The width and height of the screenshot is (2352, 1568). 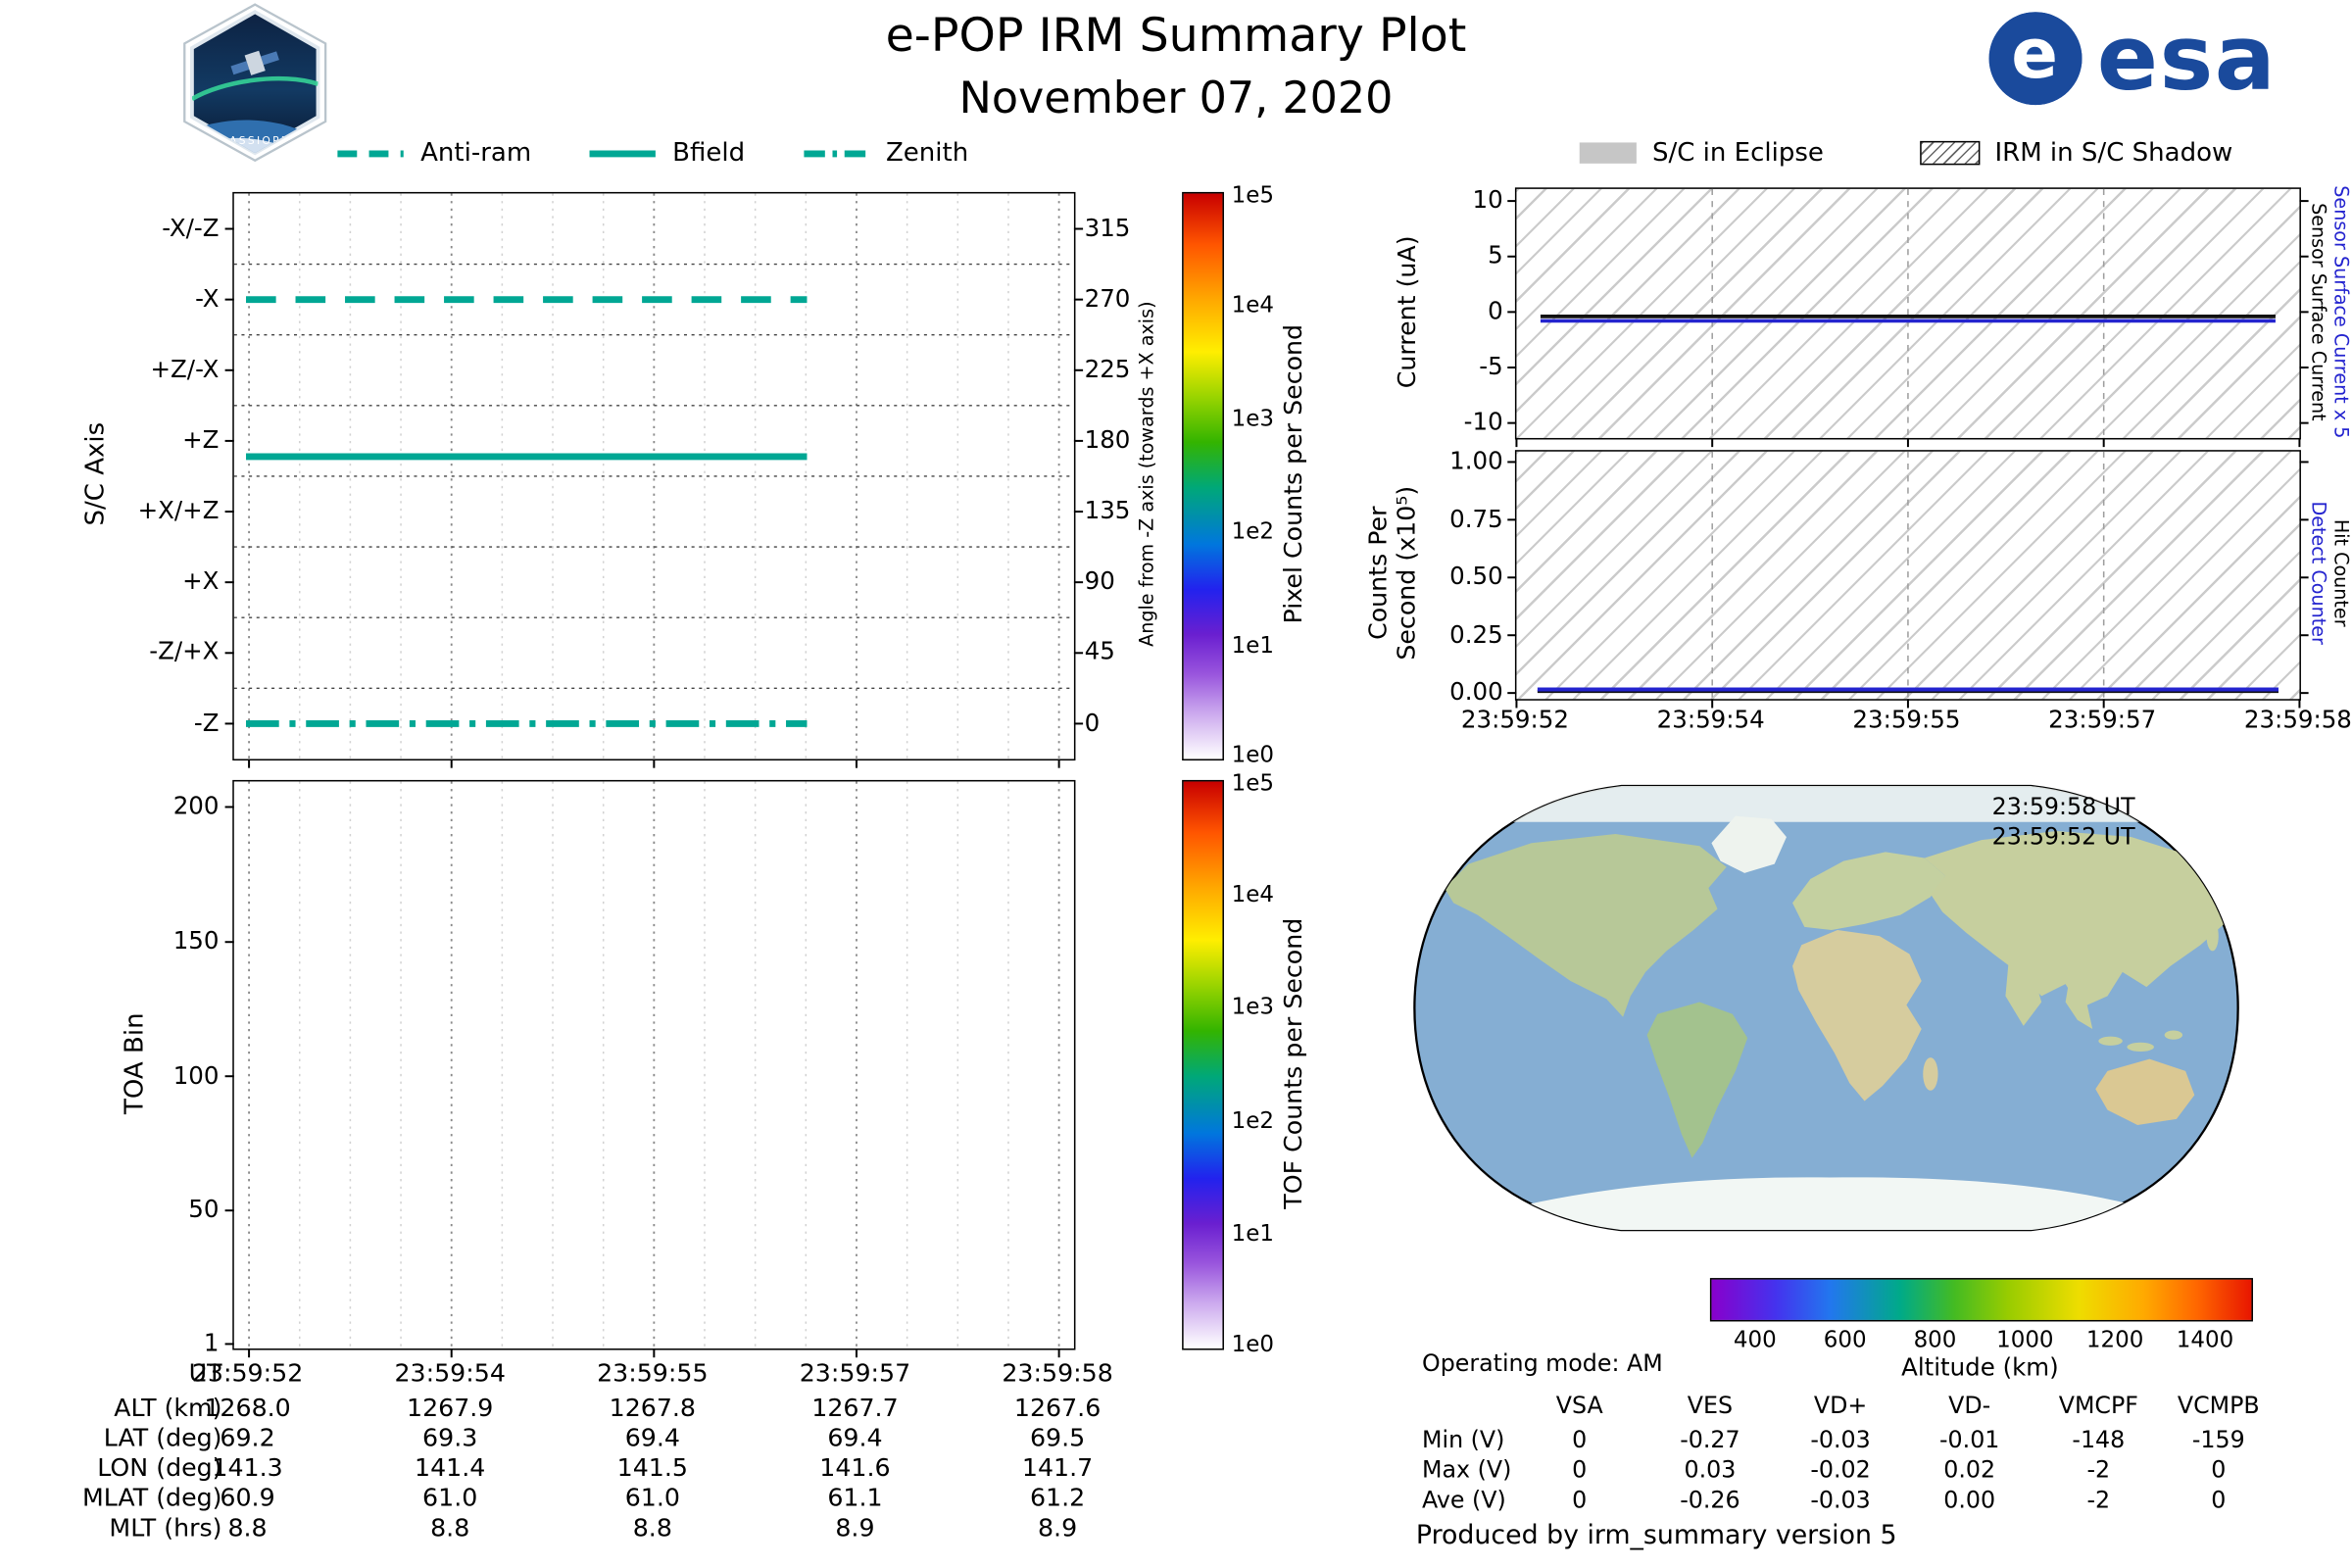 What do you see at coordinates (1099, 581) in the screenshot?
I see `angle-tick: 90` at bounding box center [1099, 581].